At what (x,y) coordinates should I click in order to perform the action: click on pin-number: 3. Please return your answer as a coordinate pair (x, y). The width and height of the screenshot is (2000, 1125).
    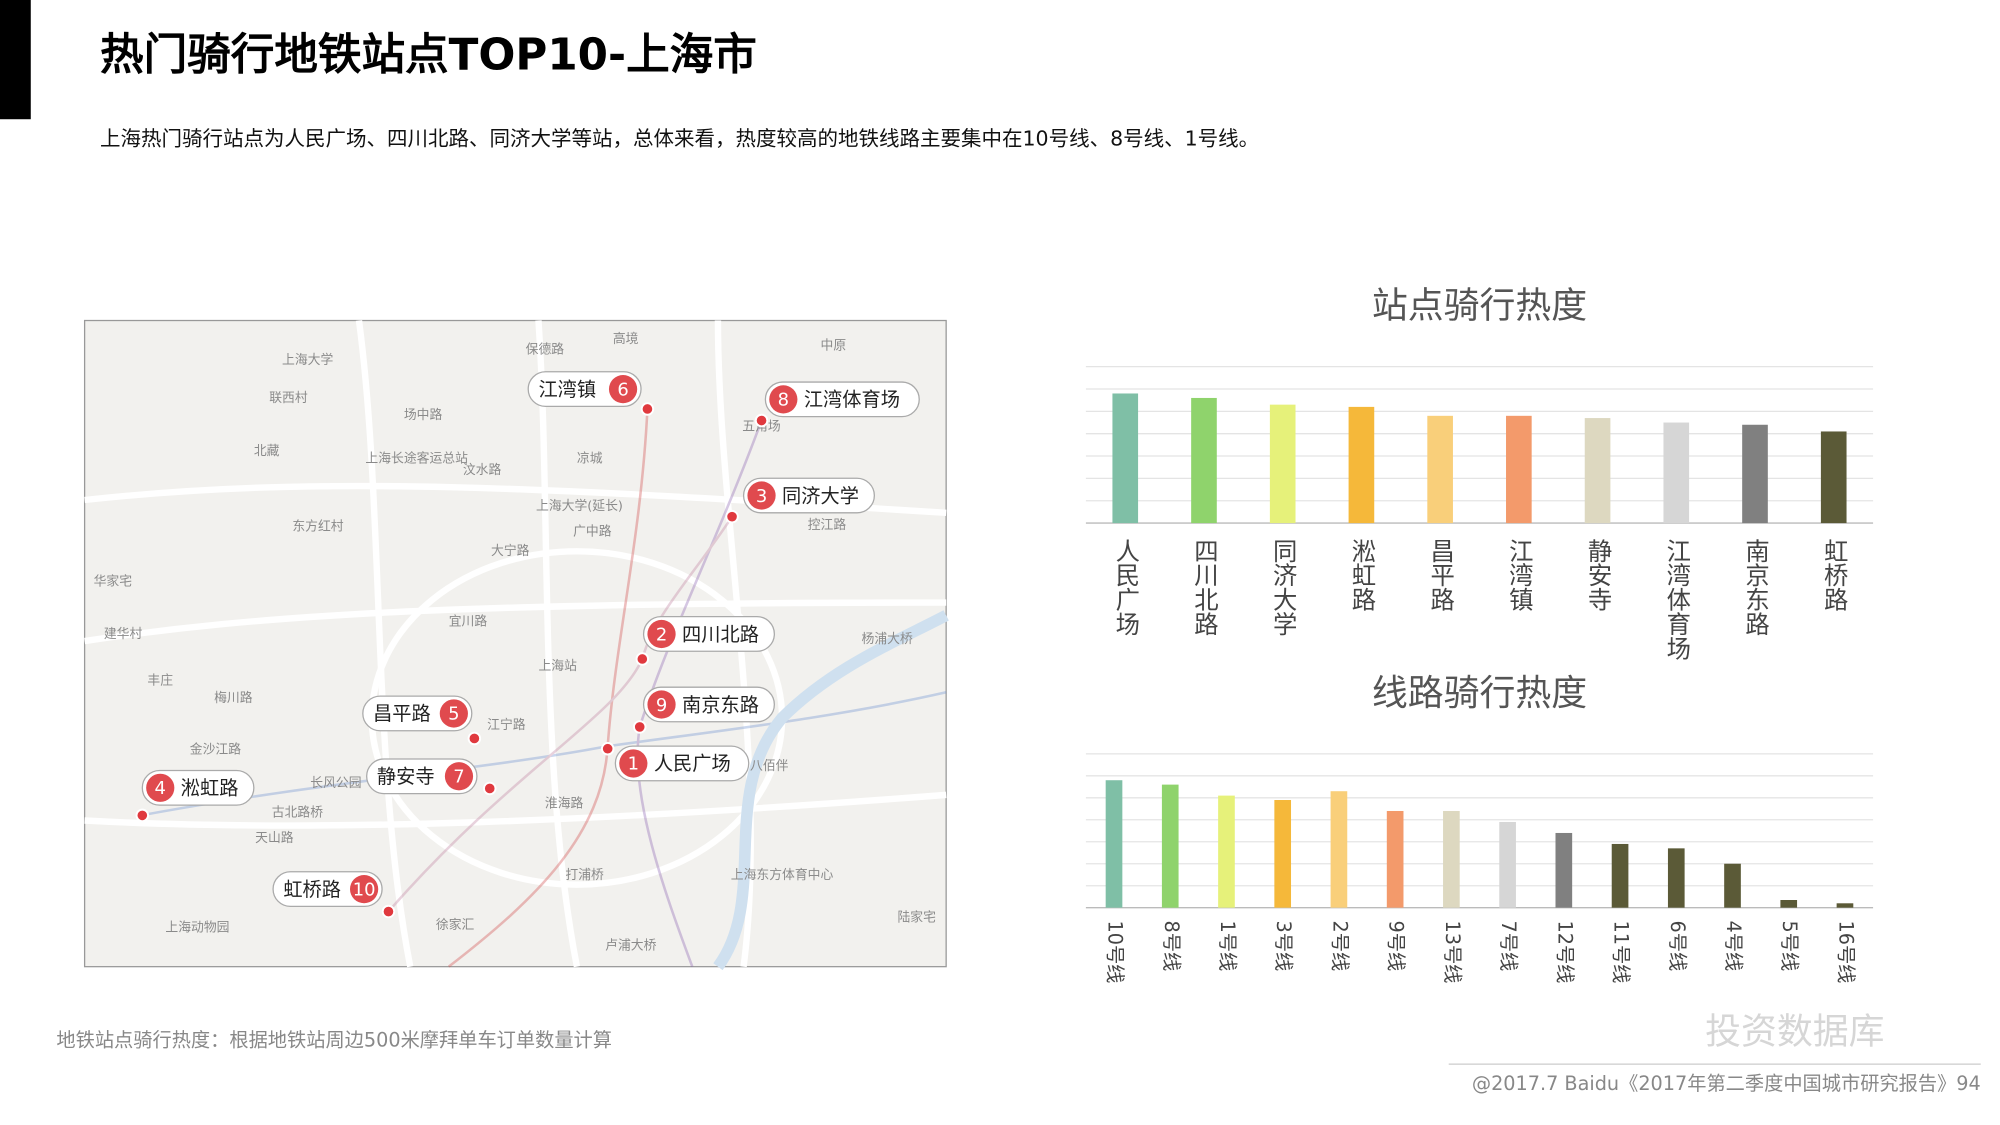
    Looking at the image, I should click on (761, 496).